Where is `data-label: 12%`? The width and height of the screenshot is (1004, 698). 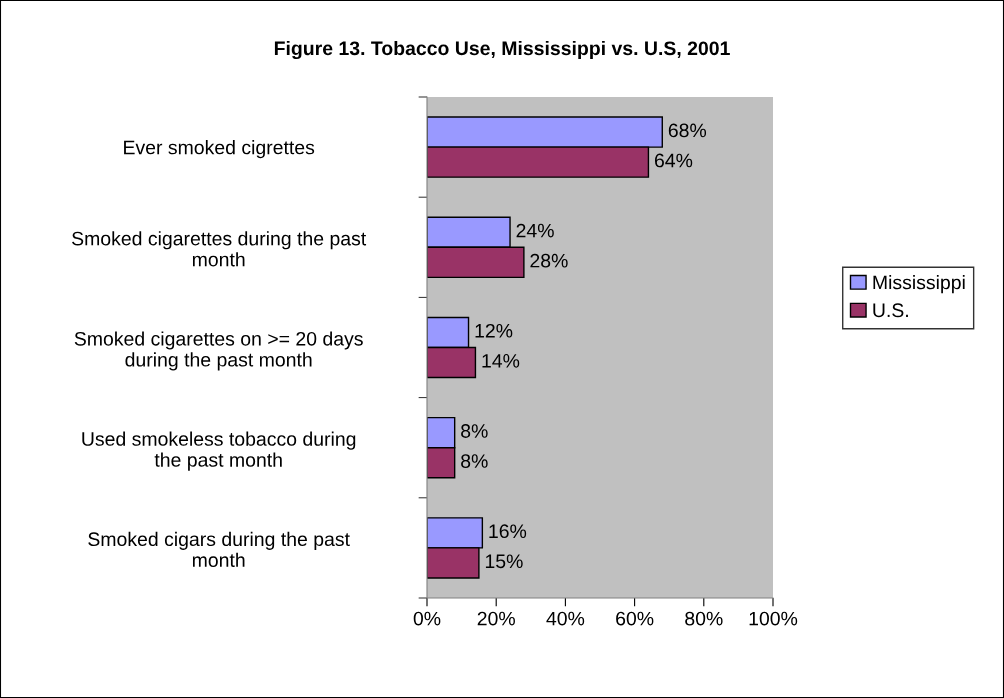 data-label: 12% is located at coordinates (494, 330).